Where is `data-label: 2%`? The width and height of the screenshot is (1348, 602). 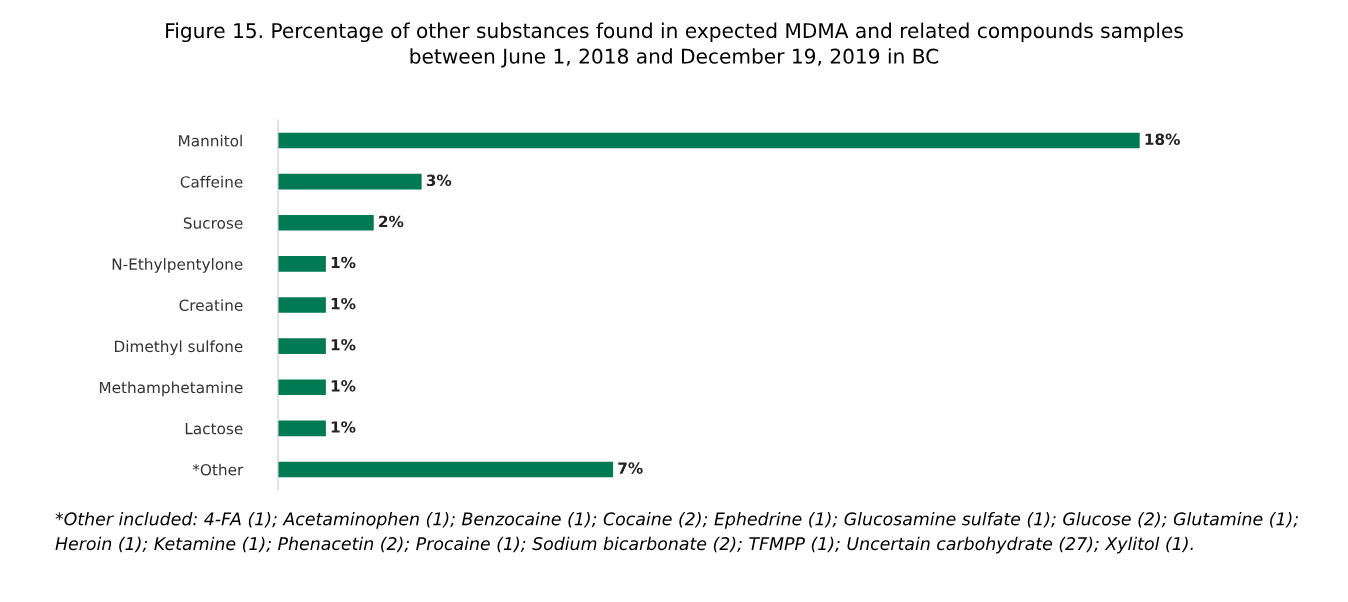 data-label: 2% is located at coordinates (391, 221).